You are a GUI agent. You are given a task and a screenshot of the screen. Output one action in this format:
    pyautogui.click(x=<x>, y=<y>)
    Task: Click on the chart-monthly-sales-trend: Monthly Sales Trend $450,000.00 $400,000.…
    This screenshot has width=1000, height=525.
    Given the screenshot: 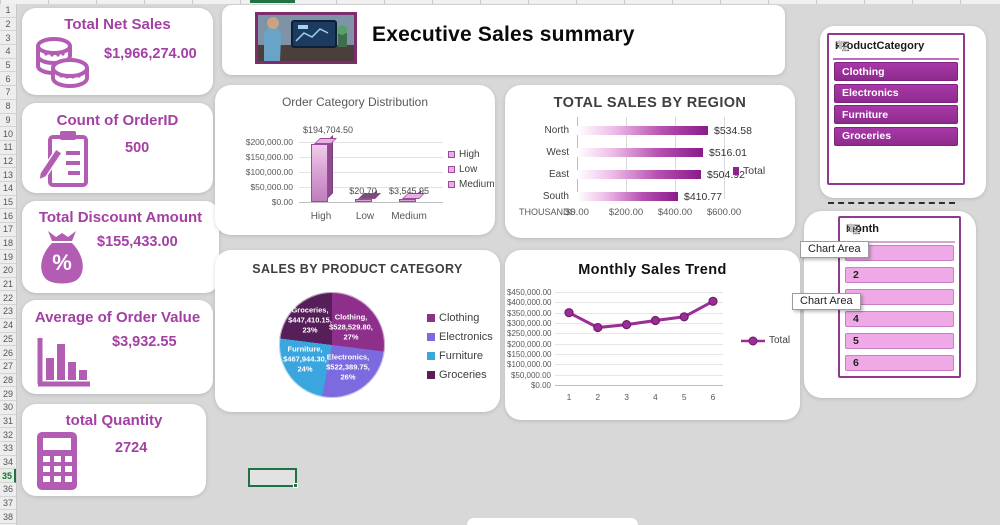 What is the action you would take?
    pyautogui.click(x=652, y=335)
    